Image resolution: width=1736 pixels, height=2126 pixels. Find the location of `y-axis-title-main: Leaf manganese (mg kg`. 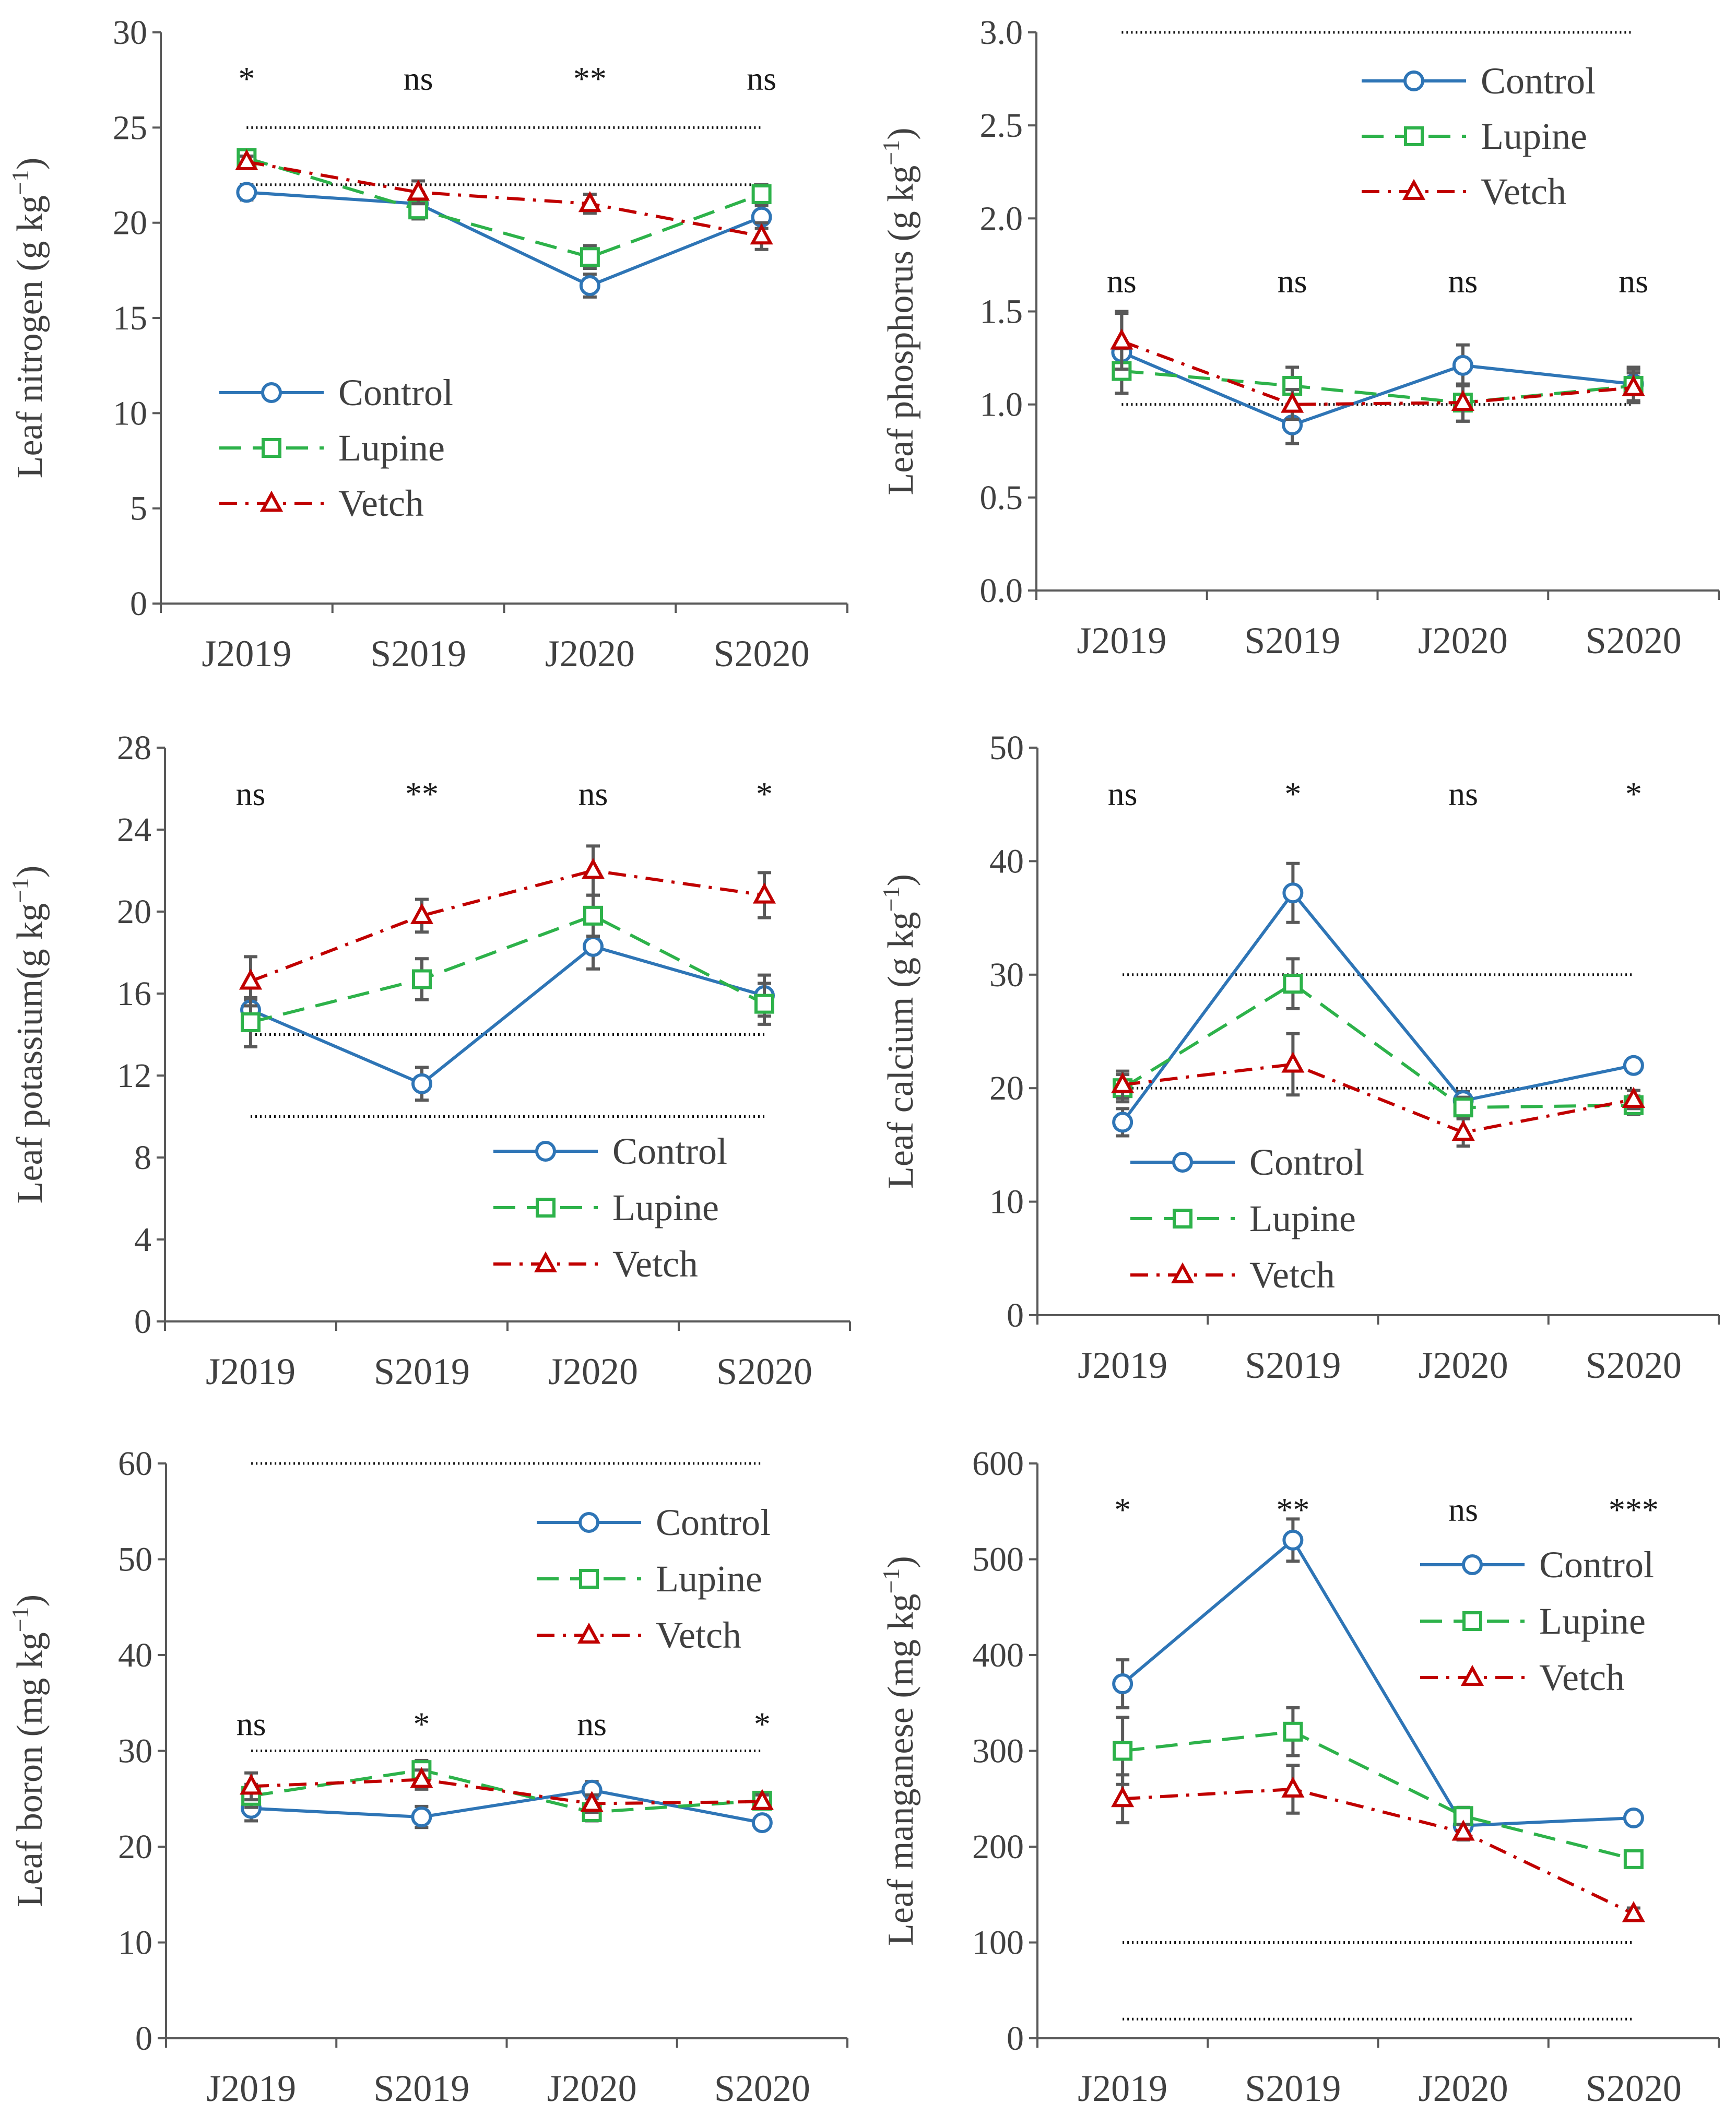

y-axis-title-main: Leaf manganese (mg kg is located at coordinates (901, 1769).